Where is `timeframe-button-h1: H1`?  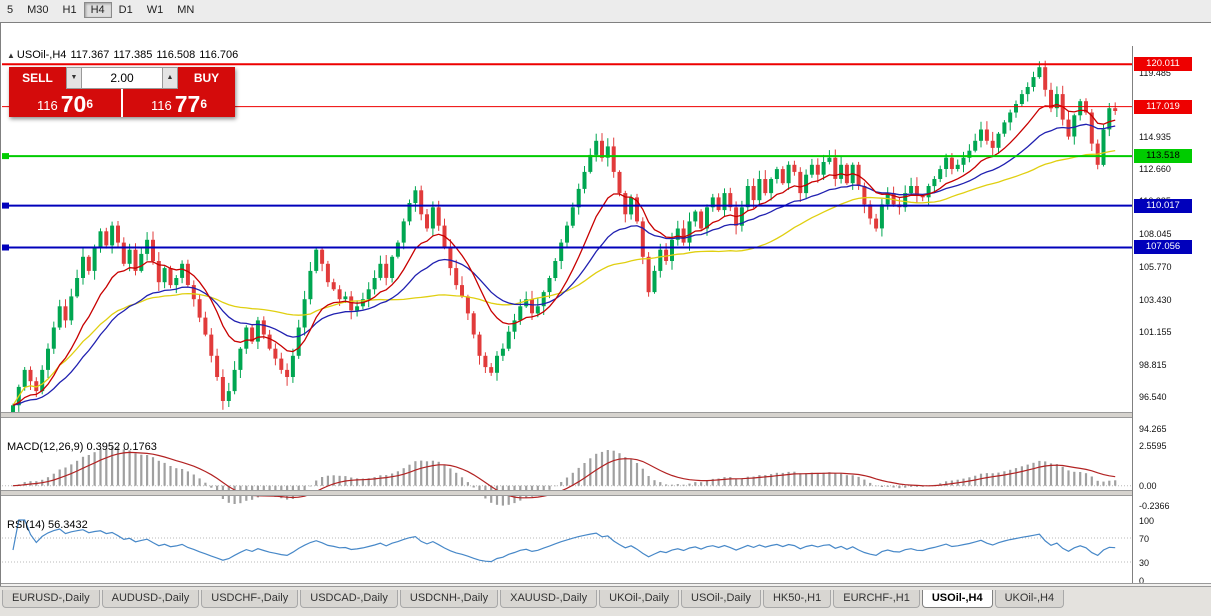 timeframe-button-h1: H1 is located at coordinates (69, 10).